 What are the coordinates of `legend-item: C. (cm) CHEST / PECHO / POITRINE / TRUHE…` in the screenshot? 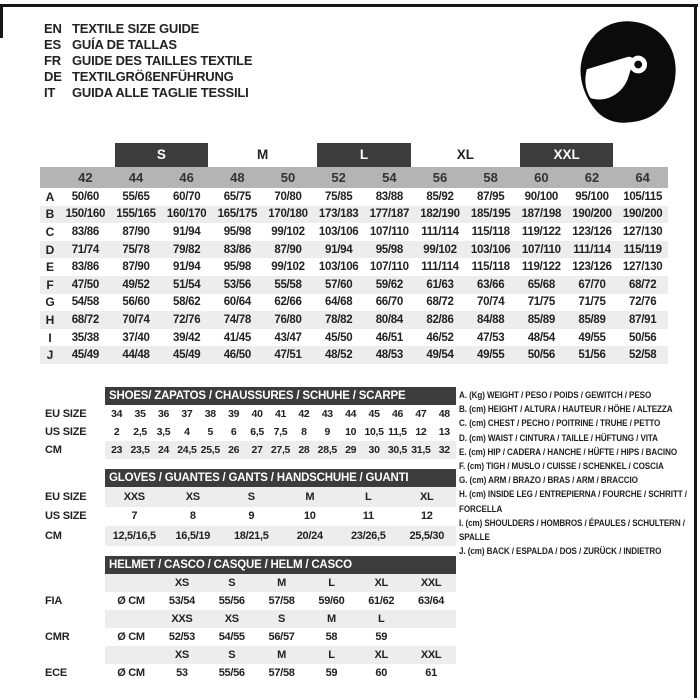 It's located at (560, 424).